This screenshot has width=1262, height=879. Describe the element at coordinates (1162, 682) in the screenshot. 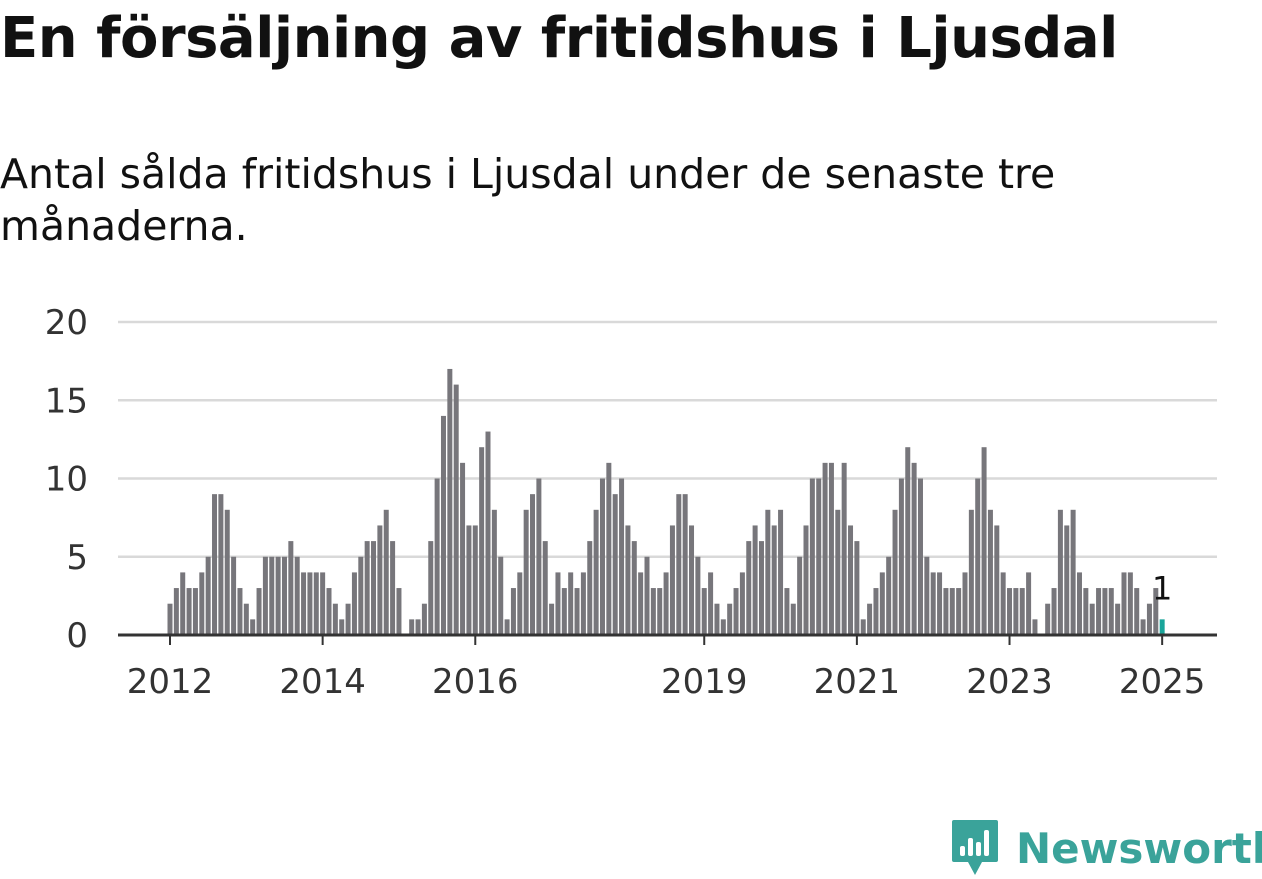

I see `x-tick-label: 2025` at that location.